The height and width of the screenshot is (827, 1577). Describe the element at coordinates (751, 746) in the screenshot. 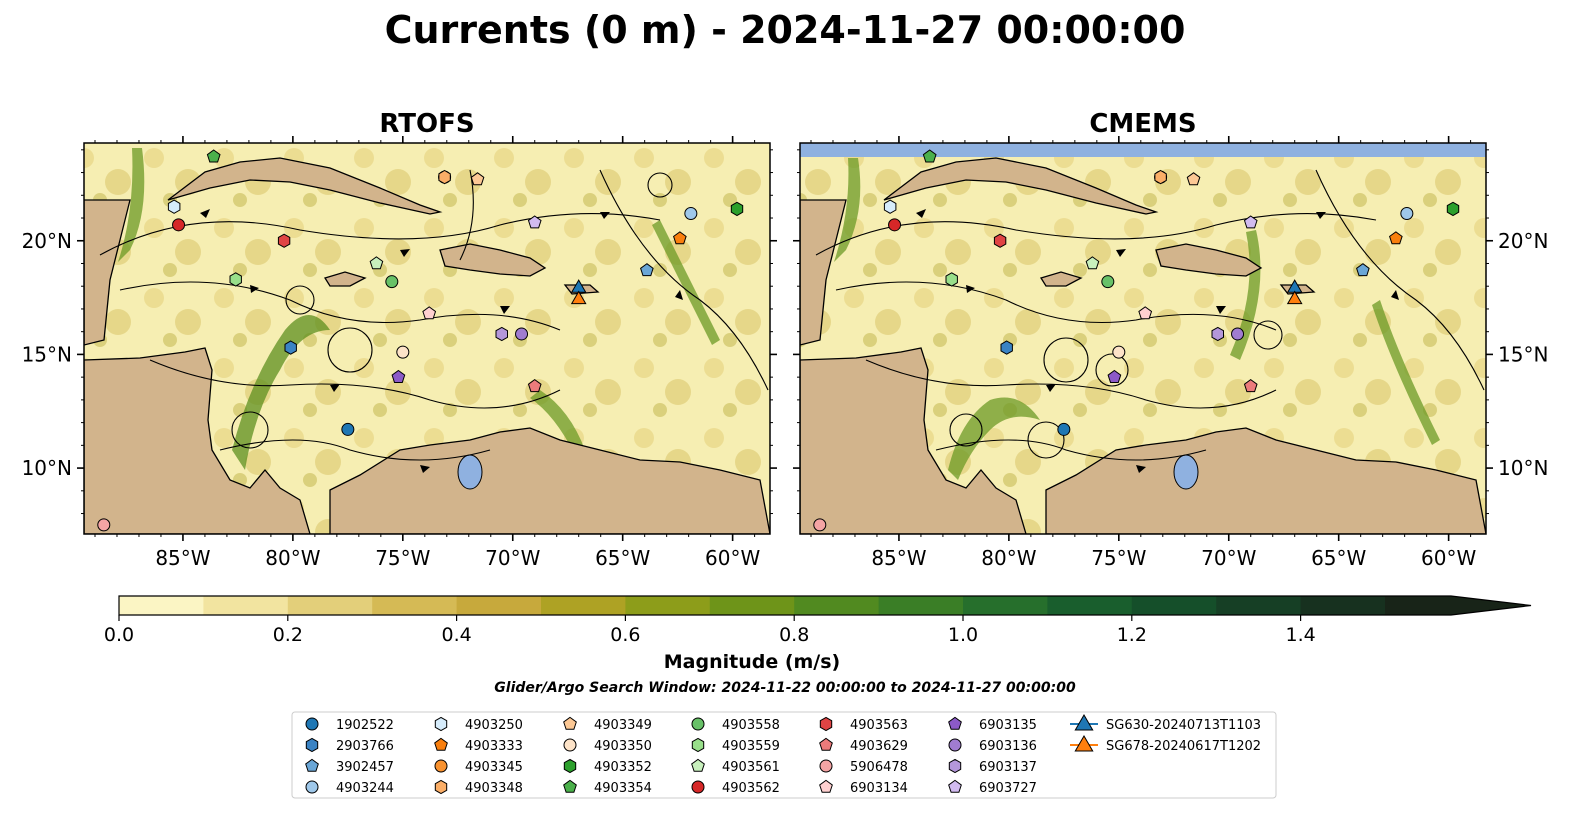

I see `legend-label: 4903559` at that location.